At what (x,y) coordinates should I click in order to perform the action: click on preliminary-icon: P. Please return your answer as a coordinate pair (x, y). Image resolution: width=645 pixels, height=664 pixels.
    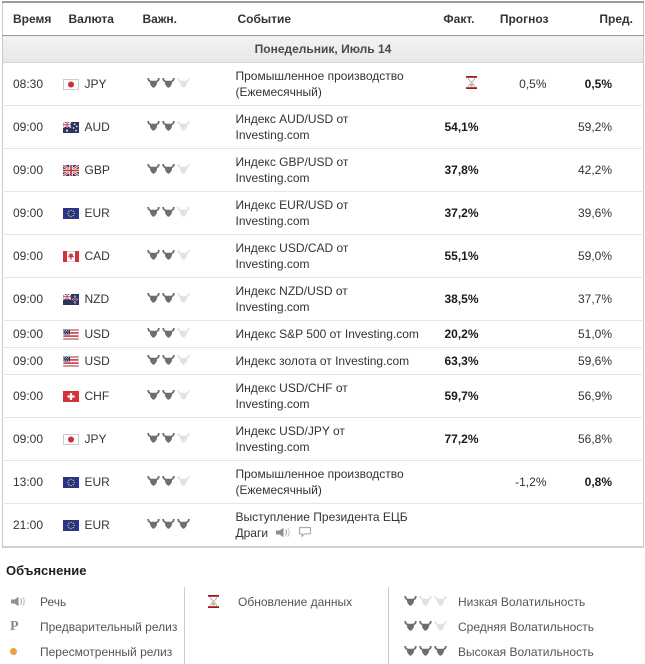
    Looking at the image, I should click on (14, 626).